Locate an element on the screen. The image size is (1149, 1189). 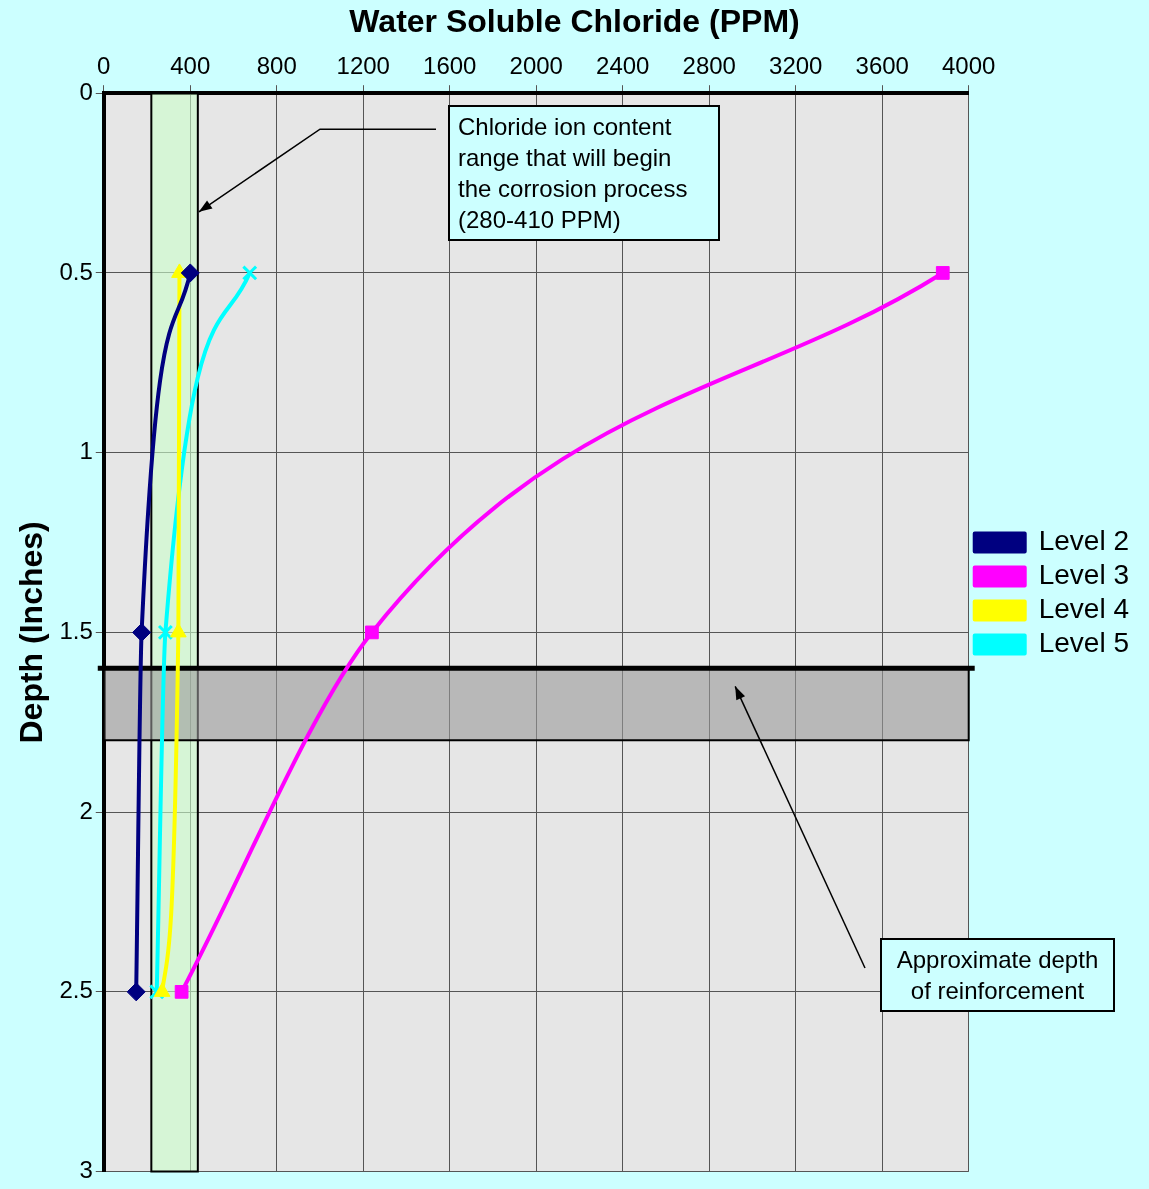
y-tick-label: 2.5 is located at coordinates (76, 990).